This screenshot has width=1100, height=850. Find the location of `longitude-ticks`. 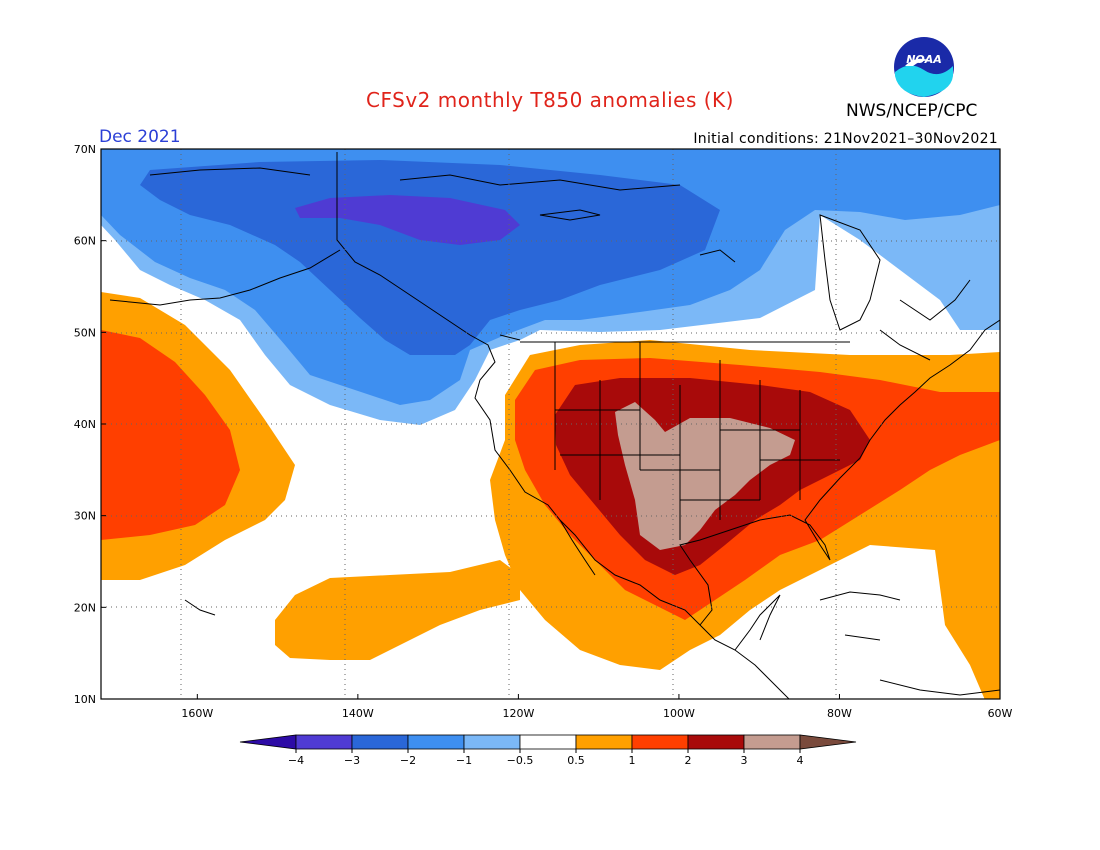

longitude-ticks is located at coordinates (598, 696).